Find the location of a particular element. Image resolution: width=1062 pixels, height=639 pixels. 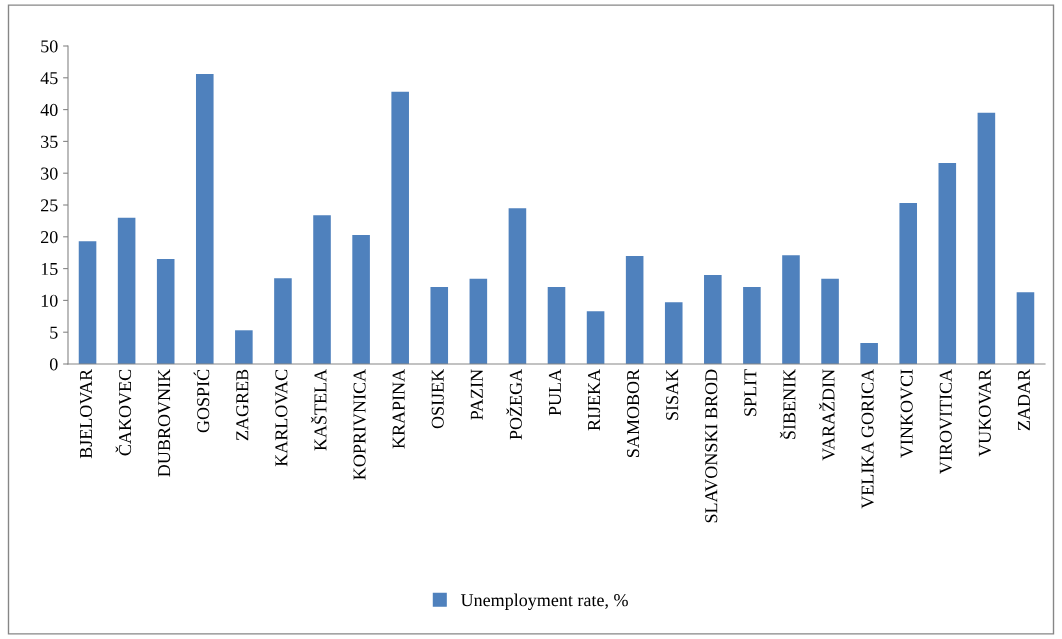

y-tick-label: 15 is located at coordinates (49, 269).